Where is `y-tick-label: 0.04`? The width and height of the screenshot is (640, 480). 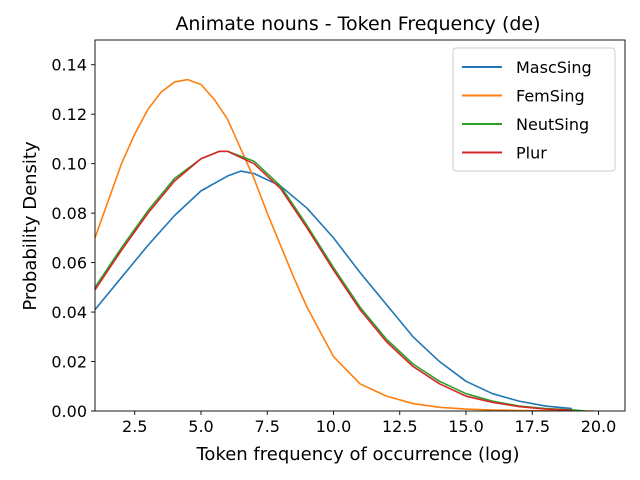 y-tick-label: 0.04 is located at coordinates (69, 312).